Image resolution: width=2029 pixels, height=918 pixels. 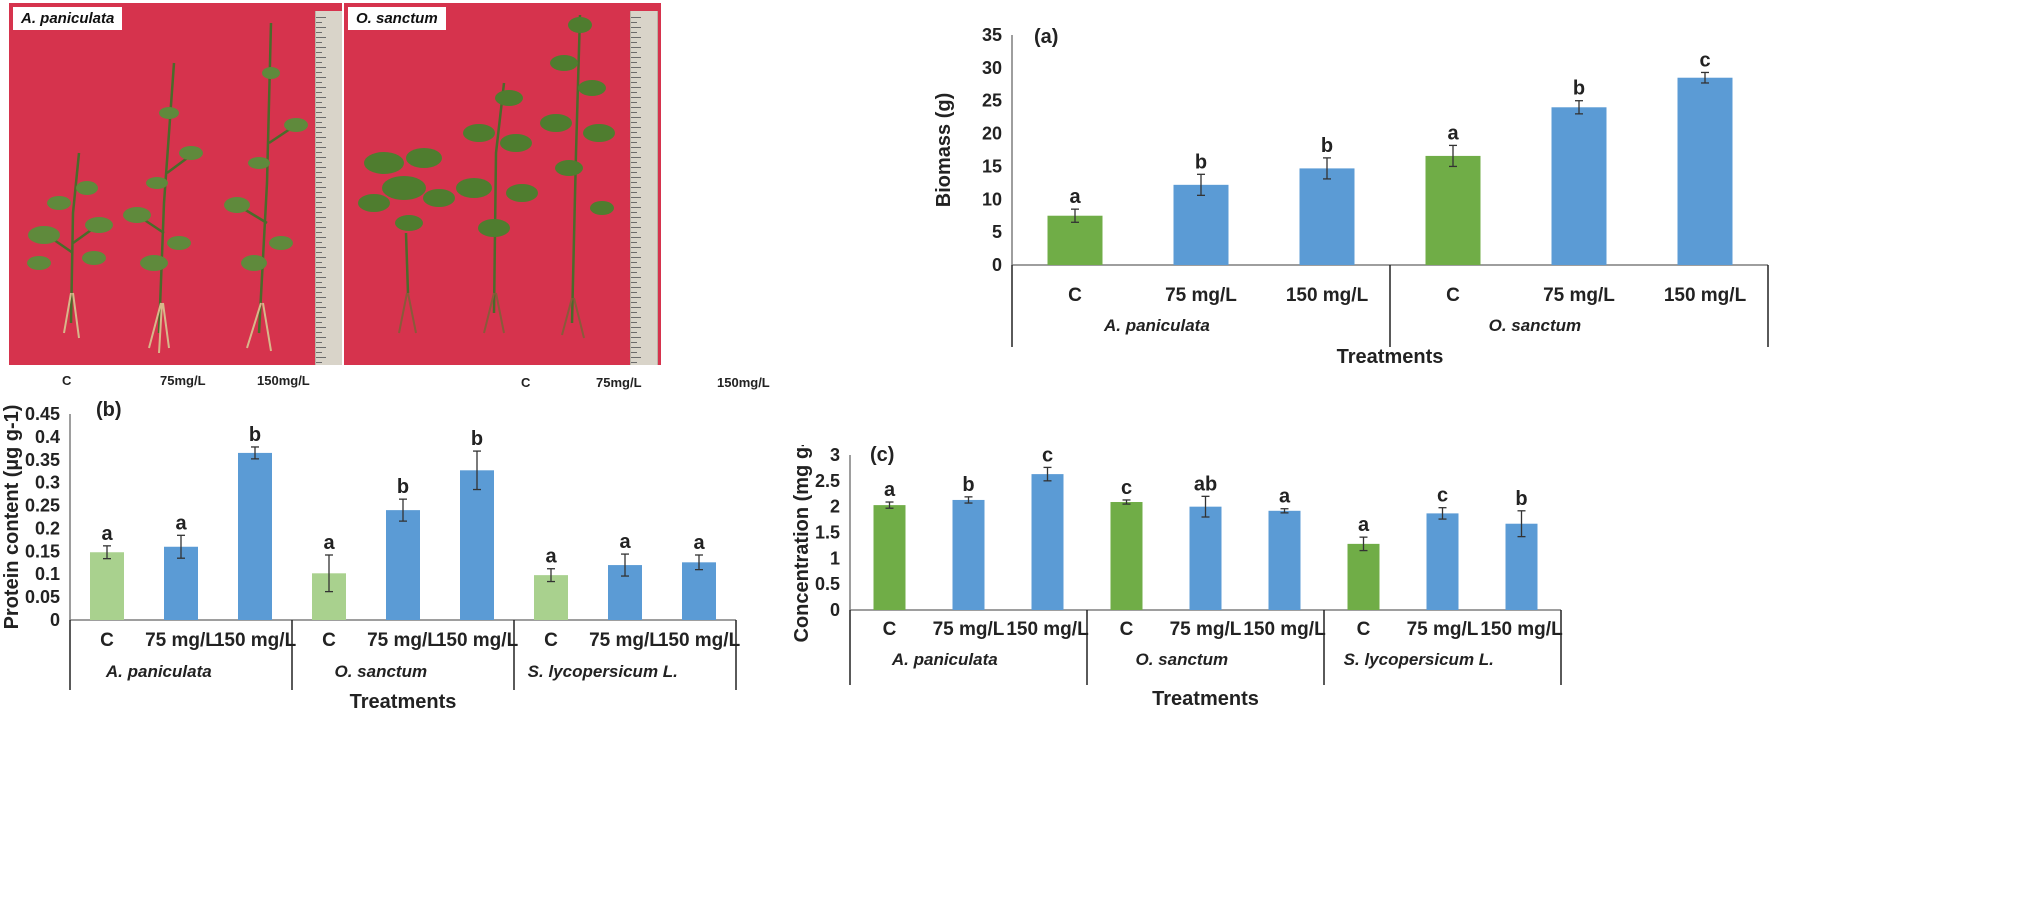 What do you see at coordinates (68, 18) in the screenshot?
I see `photo-label: A. paniculata` at bounding box center [68, 18].